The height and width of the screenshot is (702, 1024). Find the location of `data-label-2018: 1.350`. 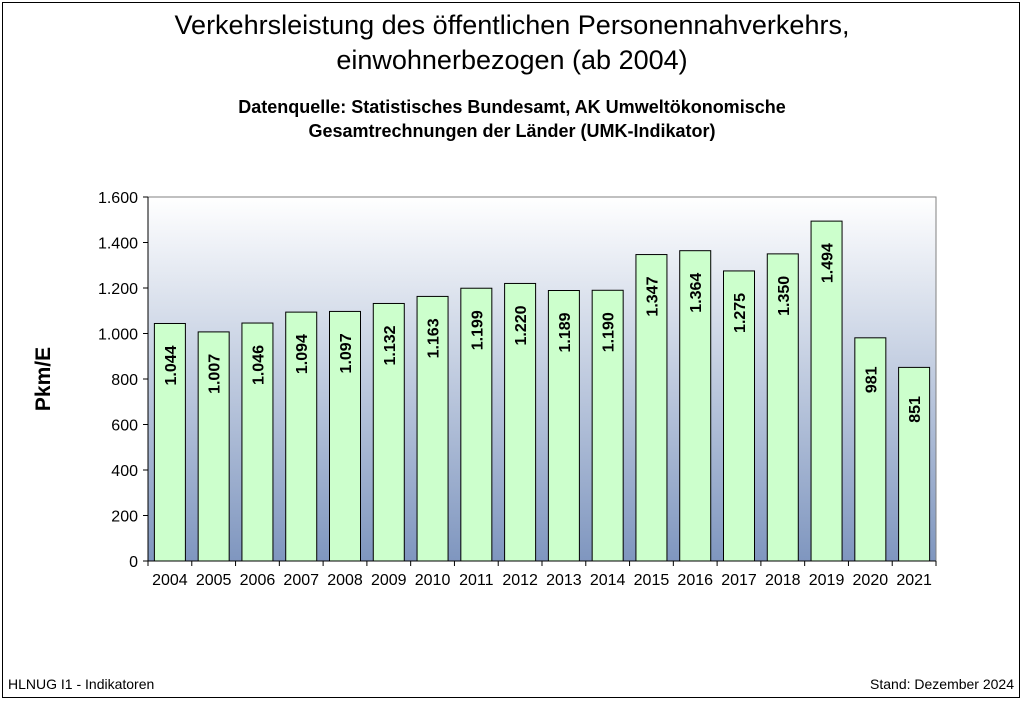

data-label-2018: 1.350 is located at coordinates (784, 296).